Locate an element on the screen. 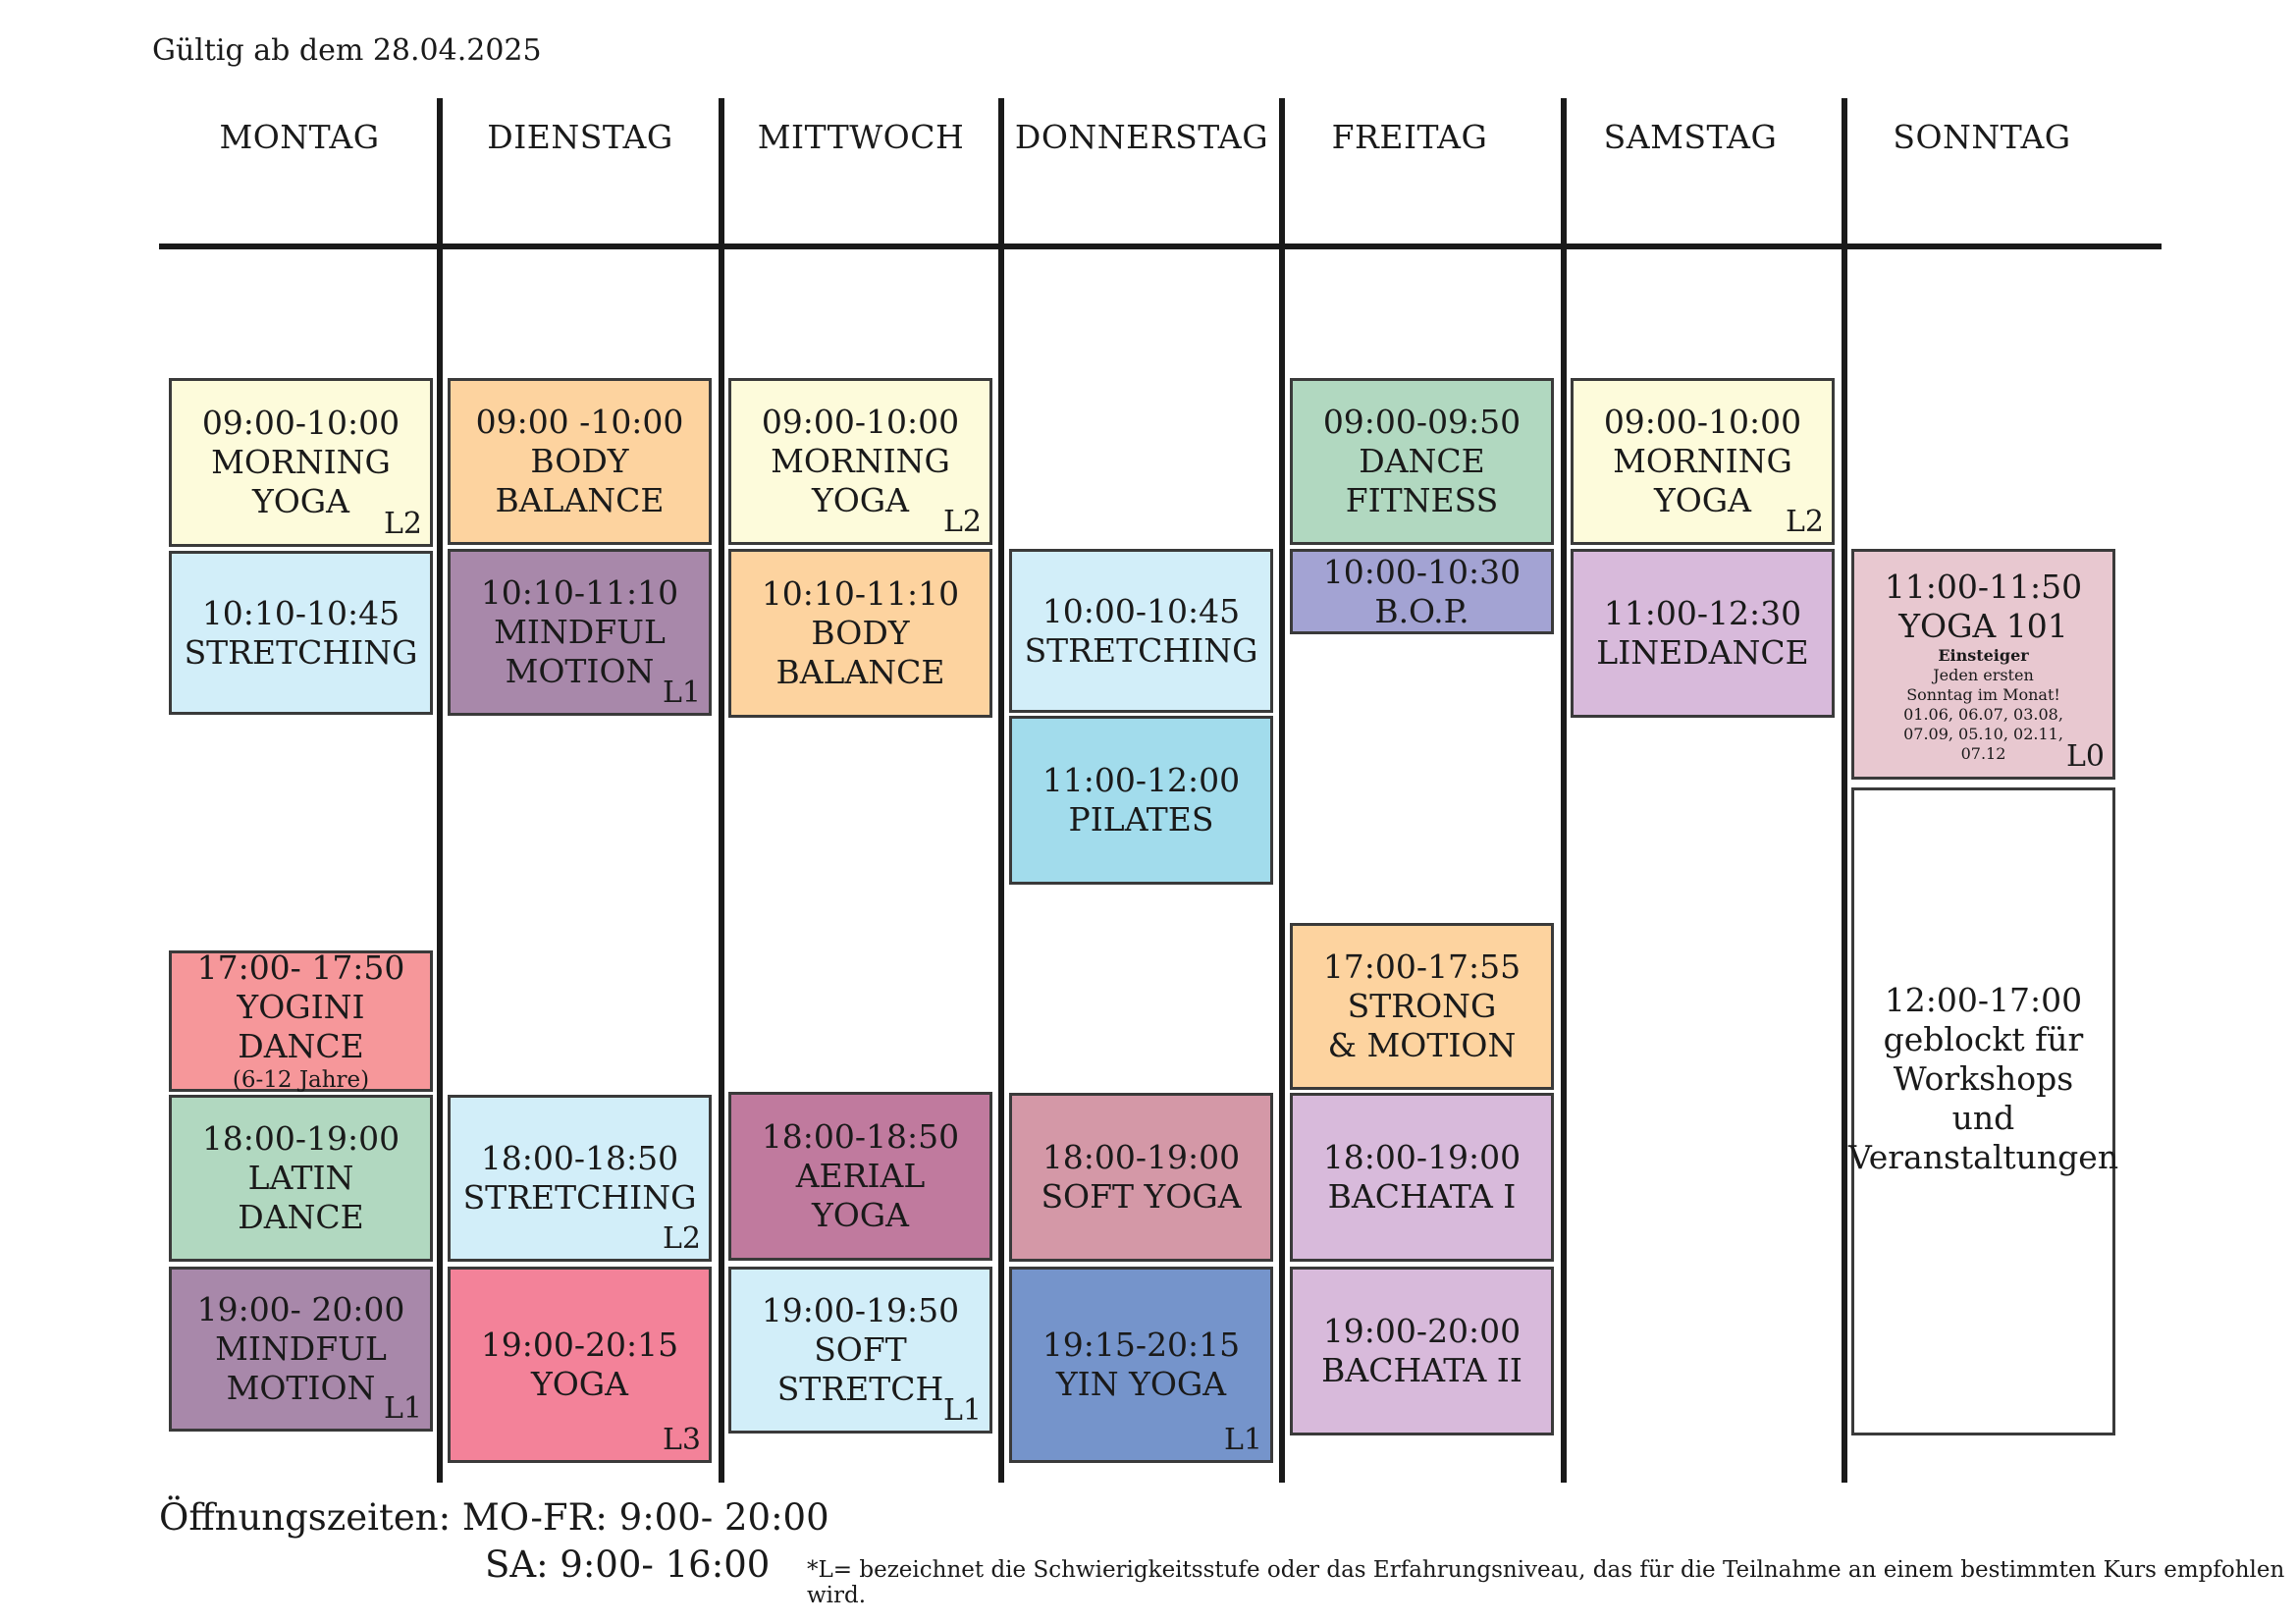  class-subtitle: (6-12 Jahre) is located at coordinates (301, 1080).